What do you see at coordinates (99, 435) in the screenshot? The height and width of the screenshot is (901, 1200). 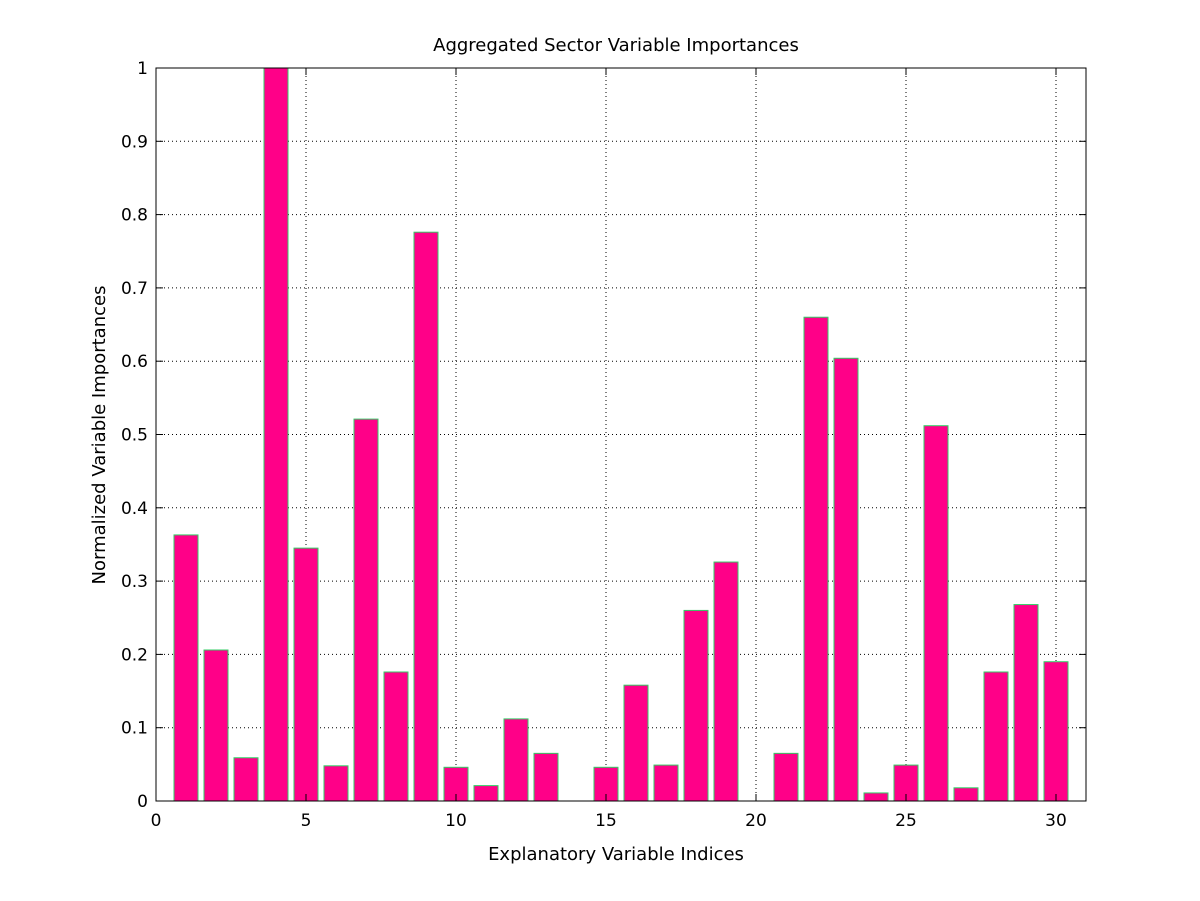 I see `y-axis-title: Normalized Variable Importances` at bounding box center [99, 435].